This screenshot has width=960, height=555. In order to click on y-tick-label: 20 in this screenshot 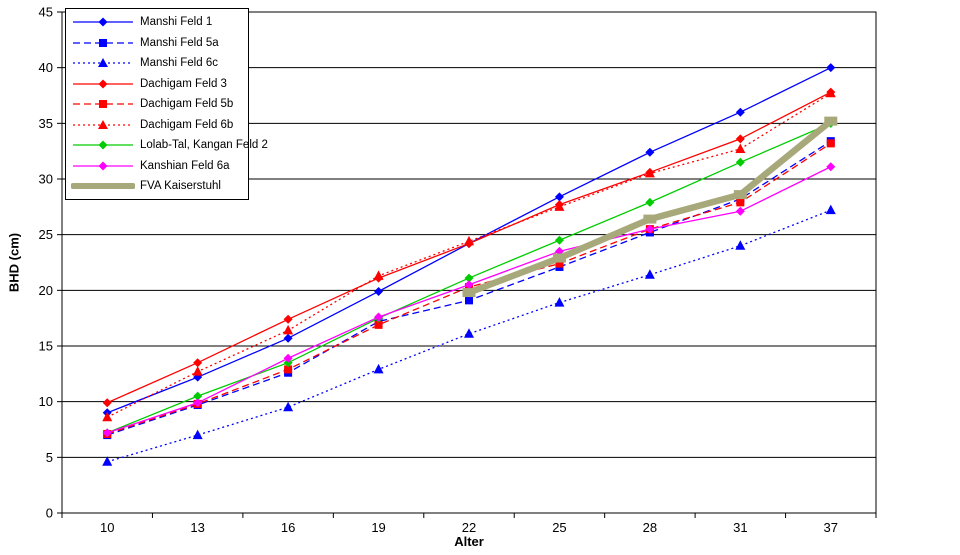, I will do `click(46, 290)`.